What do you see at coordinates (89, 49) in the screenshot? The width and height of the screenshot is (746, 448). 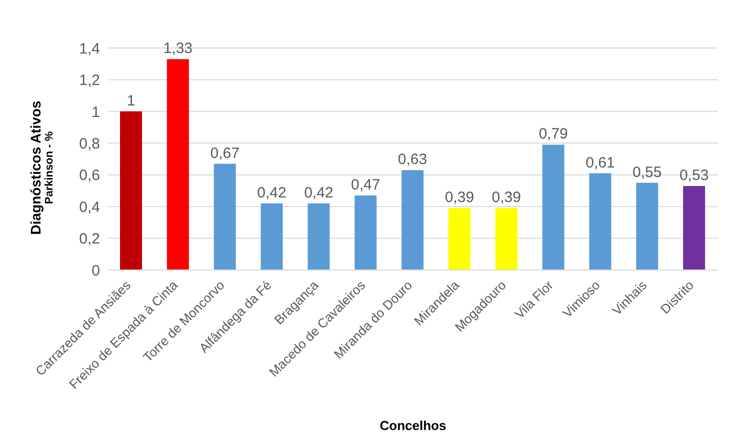 I see `y-tick-label: 1,4` at bounding box center [89, 49].